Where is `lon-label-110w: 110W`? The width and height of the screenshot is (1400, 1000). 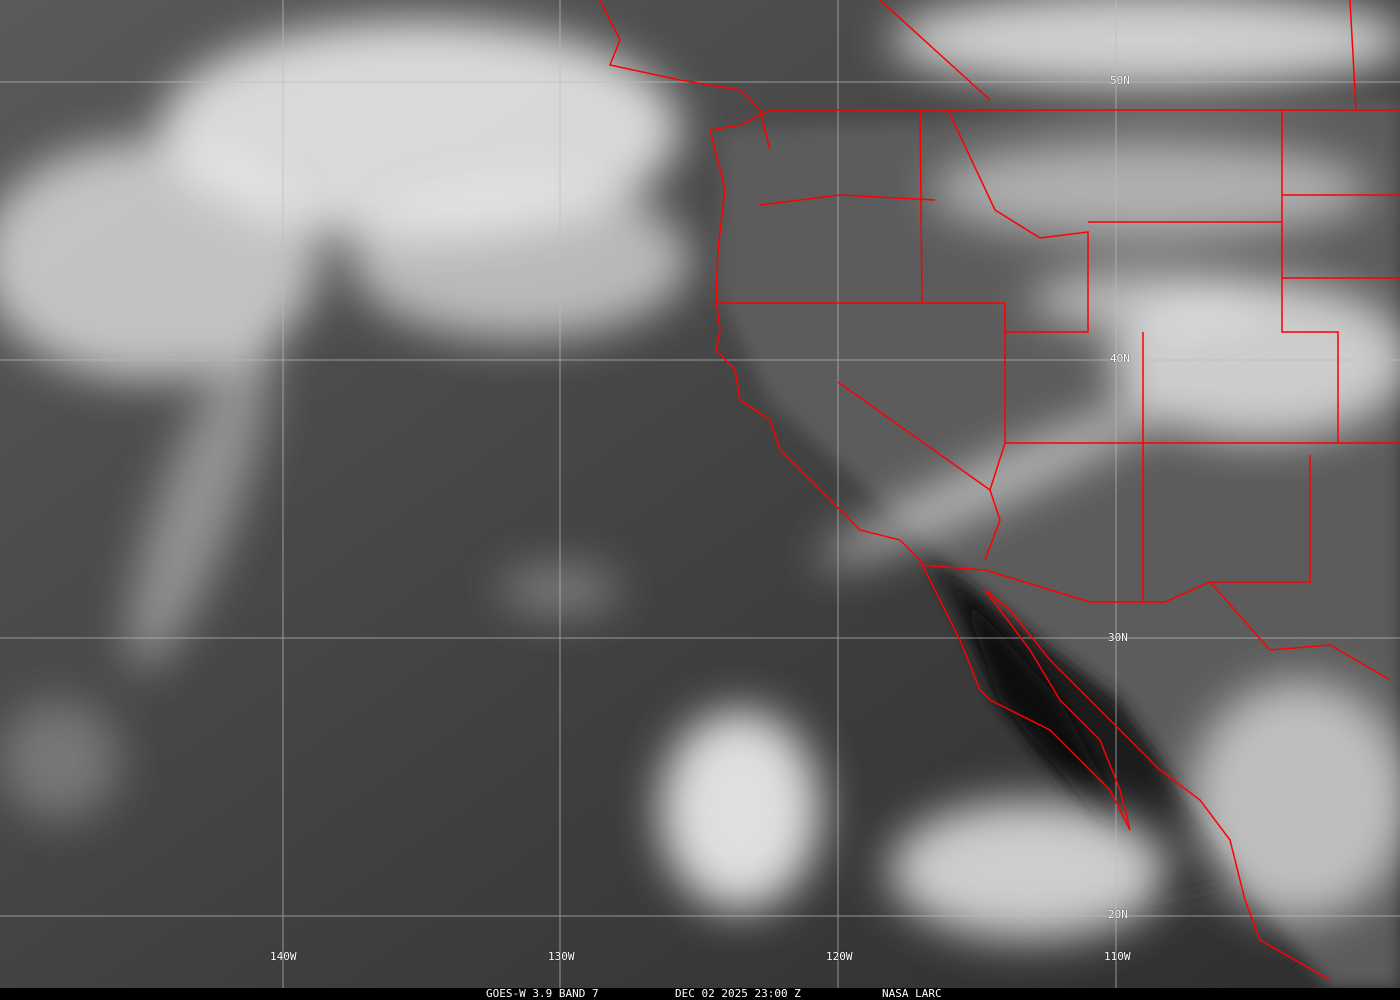 lon-label-110w: 110W is located at coordinates (1117, 956).